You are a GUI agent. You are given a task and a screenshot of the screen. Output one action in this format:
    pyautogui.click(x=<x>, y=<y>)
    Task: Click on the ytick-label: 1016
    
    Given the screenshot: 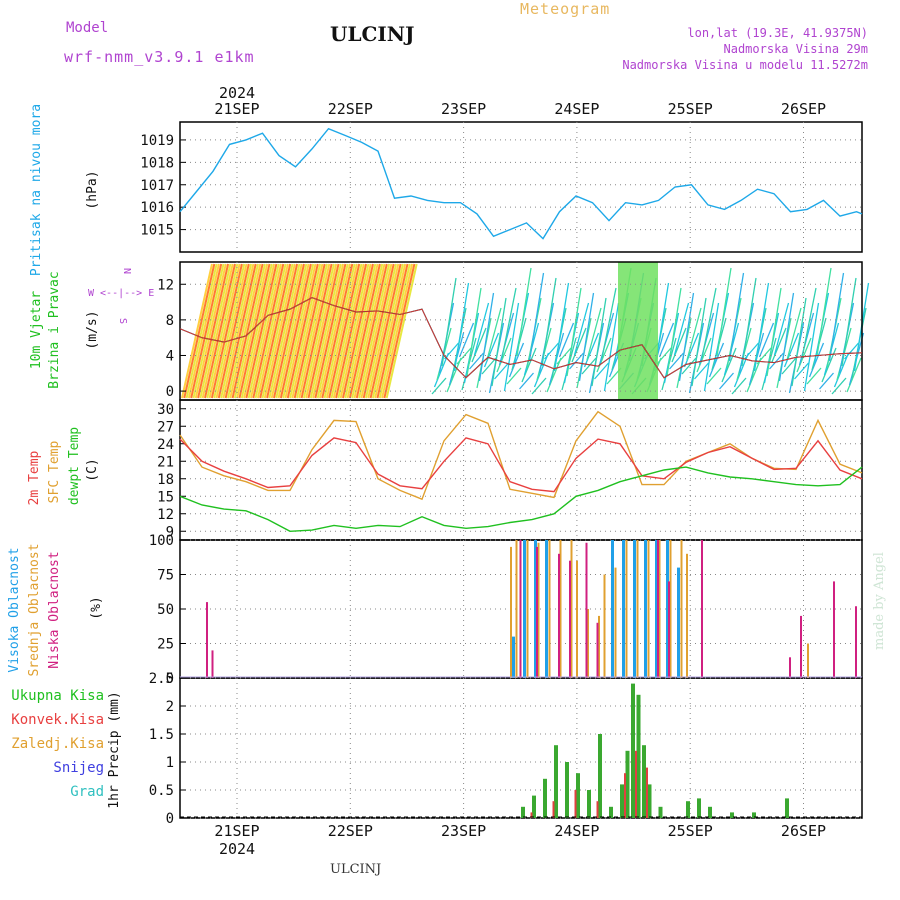 What is the action you would take?
    pyautogui.click(x=157, y=208)
    